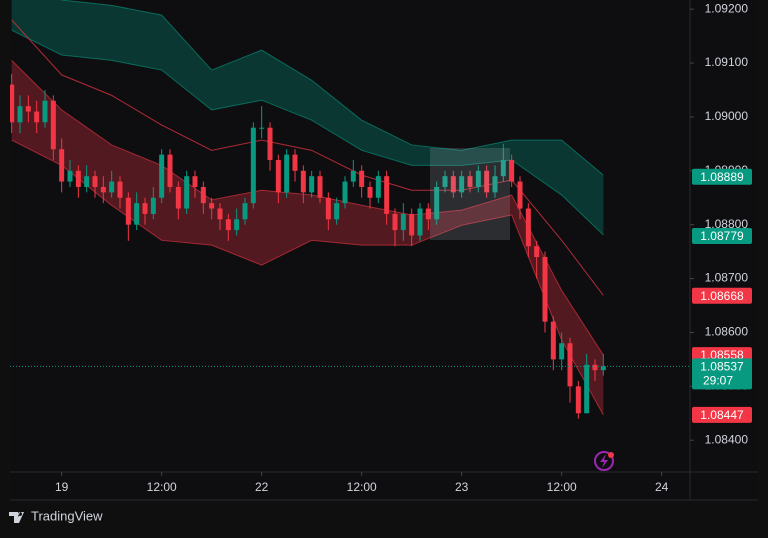 The height and width of the screenshot is (538, 768). Describe the element at coordinates (727, 8) in the screenshot. I see `y-tick-label: 1.09200` at that location.